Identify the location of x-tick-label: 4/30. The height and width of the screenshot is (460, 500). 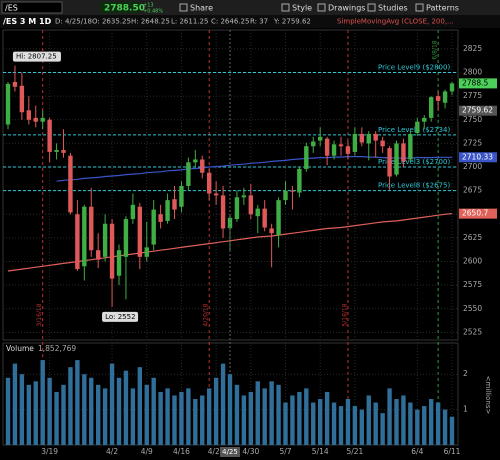
(250, 451).